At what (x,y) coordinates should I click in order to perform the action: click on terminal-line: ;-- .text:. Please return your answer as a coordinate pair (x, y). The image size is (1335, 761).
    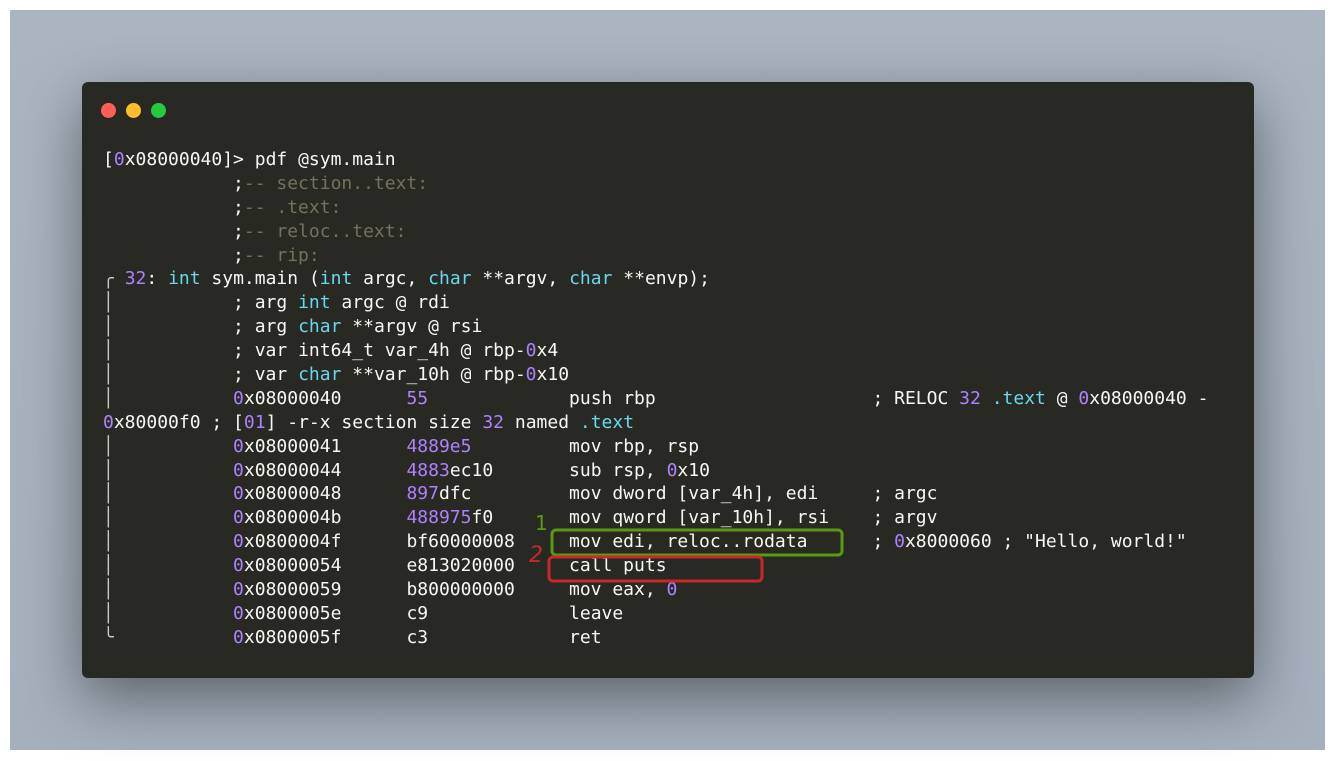
    Looking at the image, I should click on (655, 208).